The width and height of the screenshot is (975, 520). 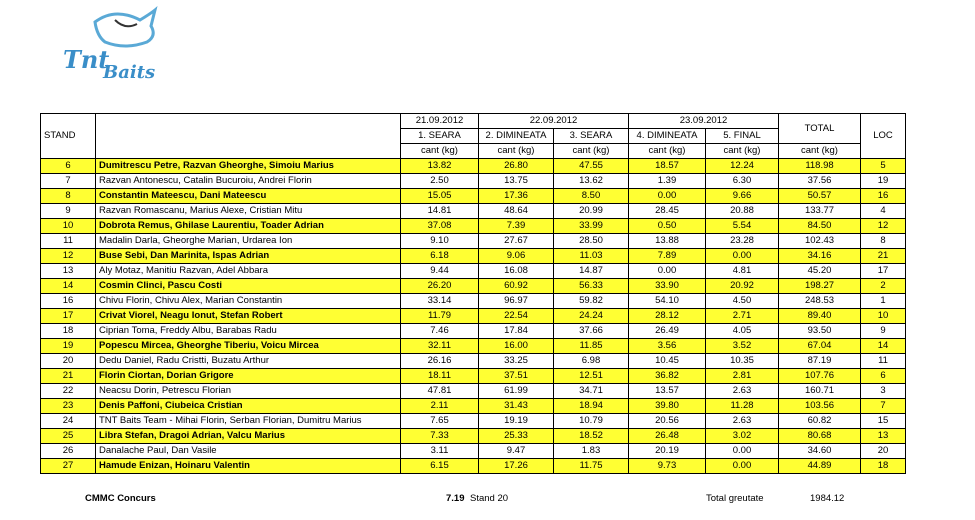 What do you see at coordinates (742, 286) in the screenshot?
I see `cell: 20.92` at bounding box center [742, 286].